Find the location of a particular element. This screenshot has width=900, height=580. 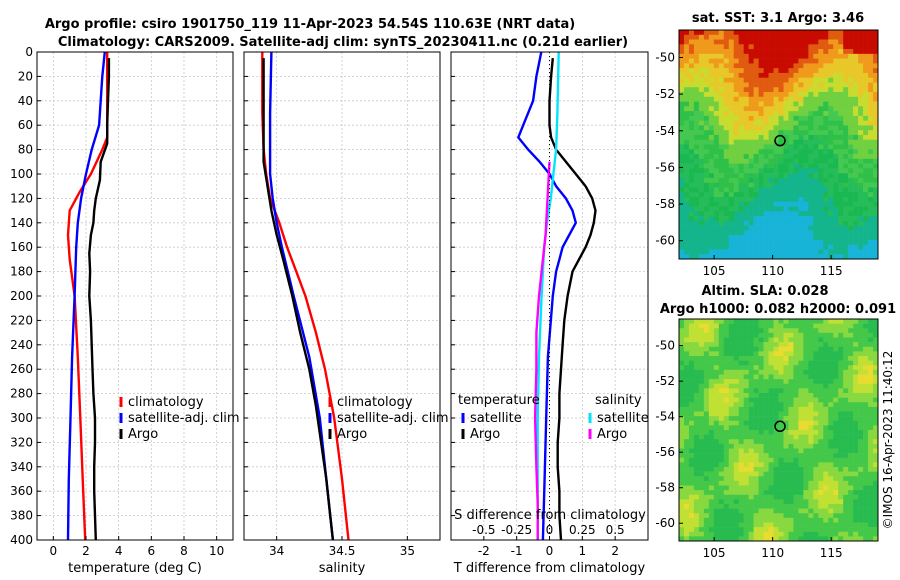

series-argo is located at coordinates (99, 299).